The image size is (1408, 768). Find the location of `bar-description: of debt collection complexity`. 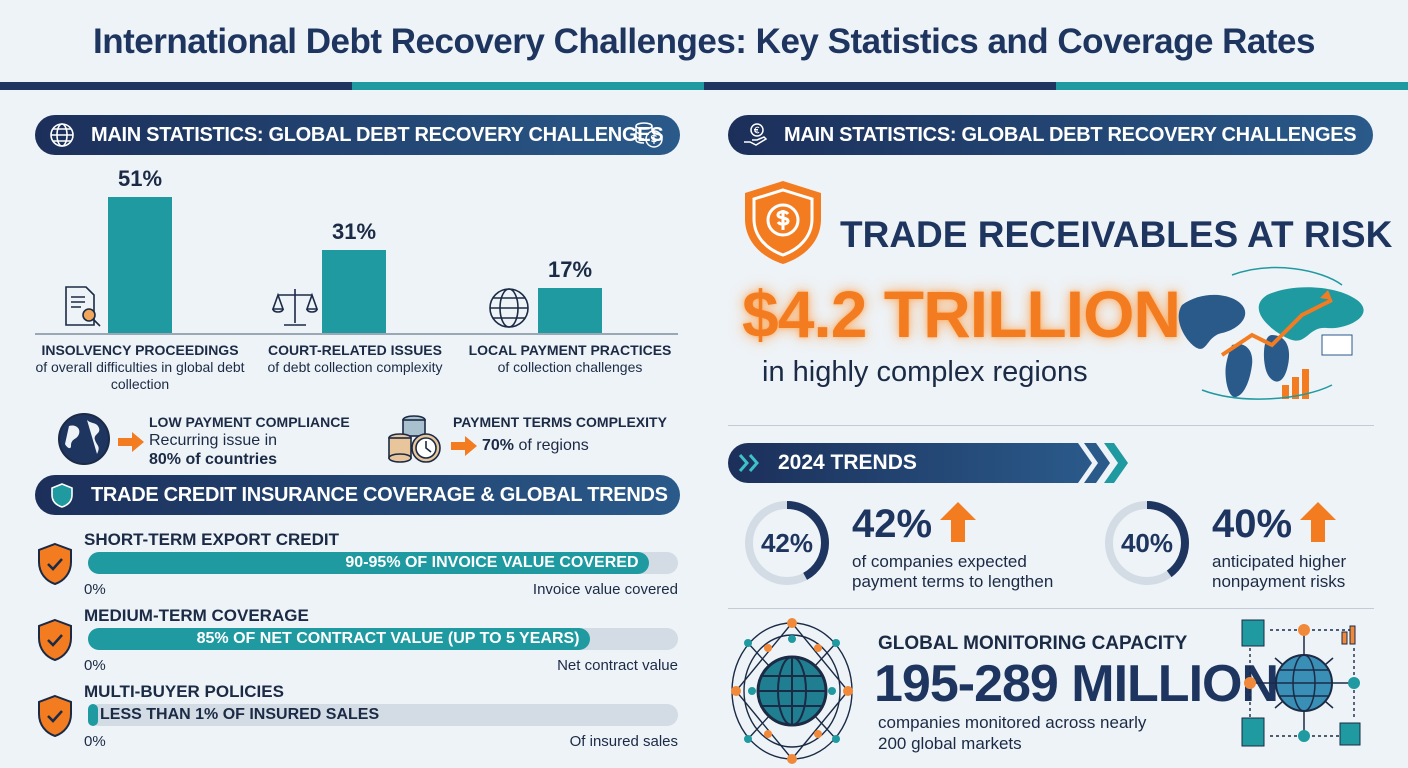

bar-description: of debt collection complexity is located at coordinates (355, 367).